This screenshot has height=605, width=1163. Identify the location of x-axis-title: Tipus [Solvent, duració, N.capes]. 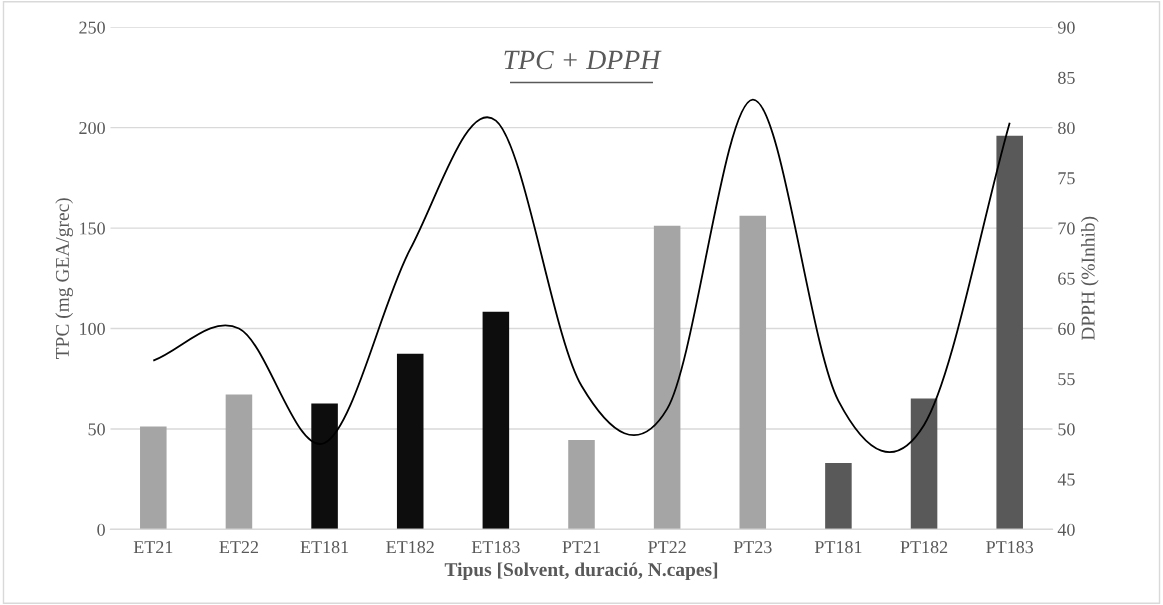
(581, 571).